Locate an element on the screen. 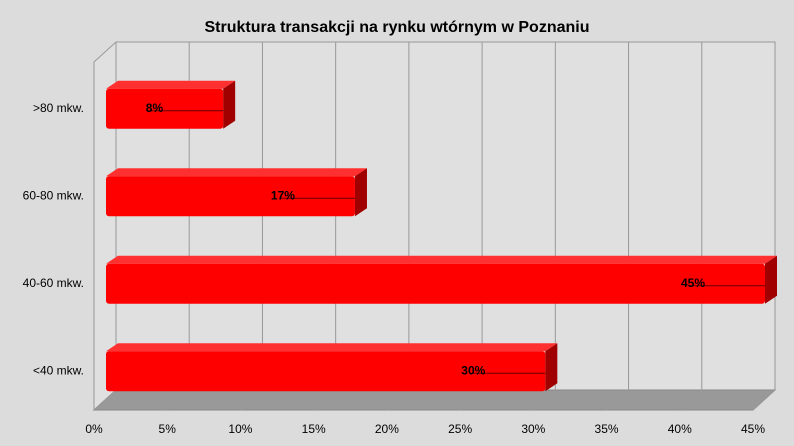 This screenshot has height=446, width=794. floor is located at coordinates (434, 400).